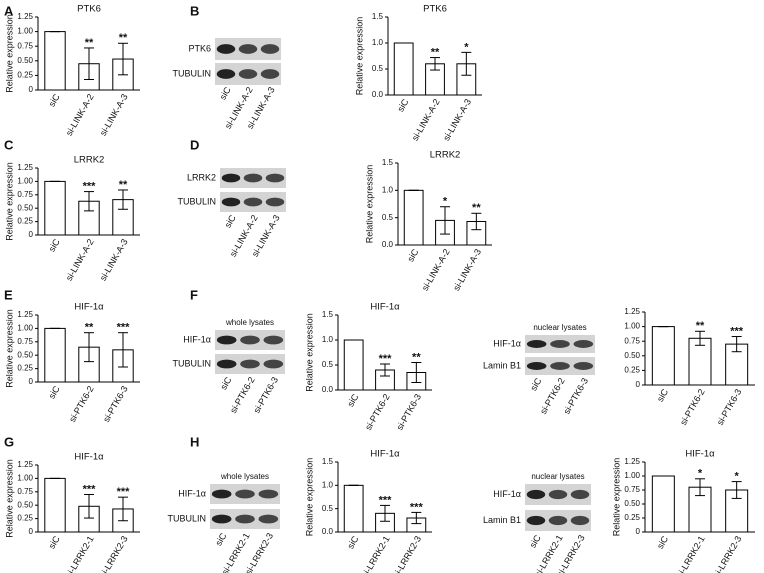 This screenshot has width=764, height=573. Describe the element at coordinates (9, 441) in the screenshot. I see `panel-letter: G` at that location.